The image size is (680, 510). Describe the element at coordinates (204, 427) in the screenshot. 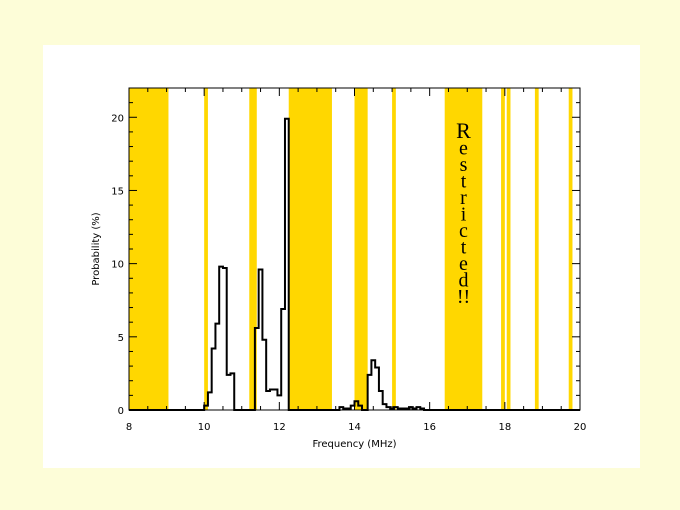

I see `x-tick-label: 10` at that location.